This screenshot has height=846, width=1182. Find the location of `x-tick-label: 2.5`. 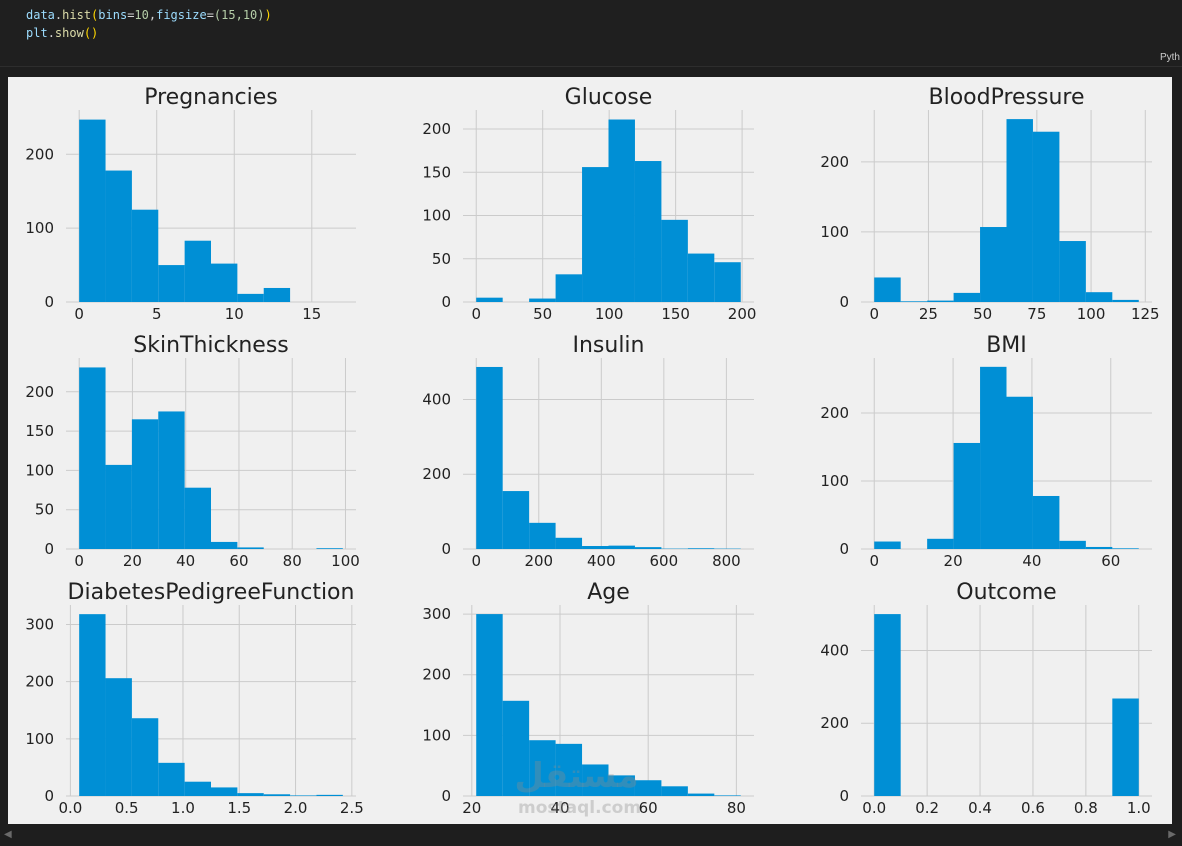

x-tick-label: 2.5 is located at coordinates (352, 808).